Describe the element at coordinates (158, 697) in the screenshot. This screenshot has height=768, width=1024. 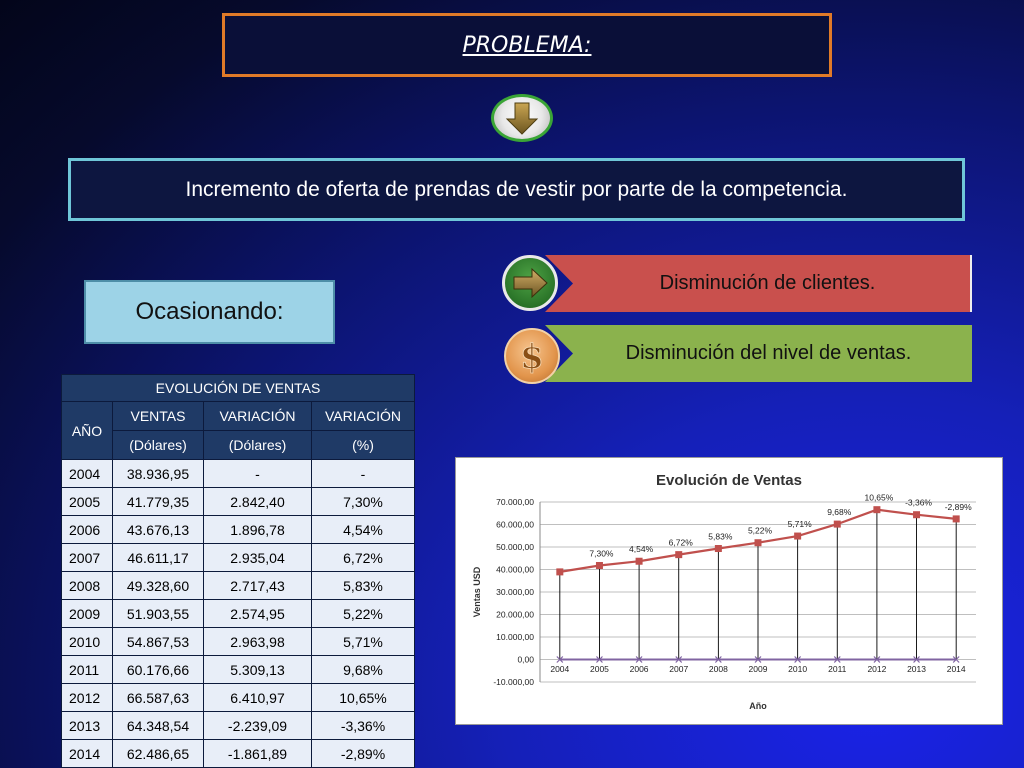
I see `cell-sales: 66.587,63` at that location.